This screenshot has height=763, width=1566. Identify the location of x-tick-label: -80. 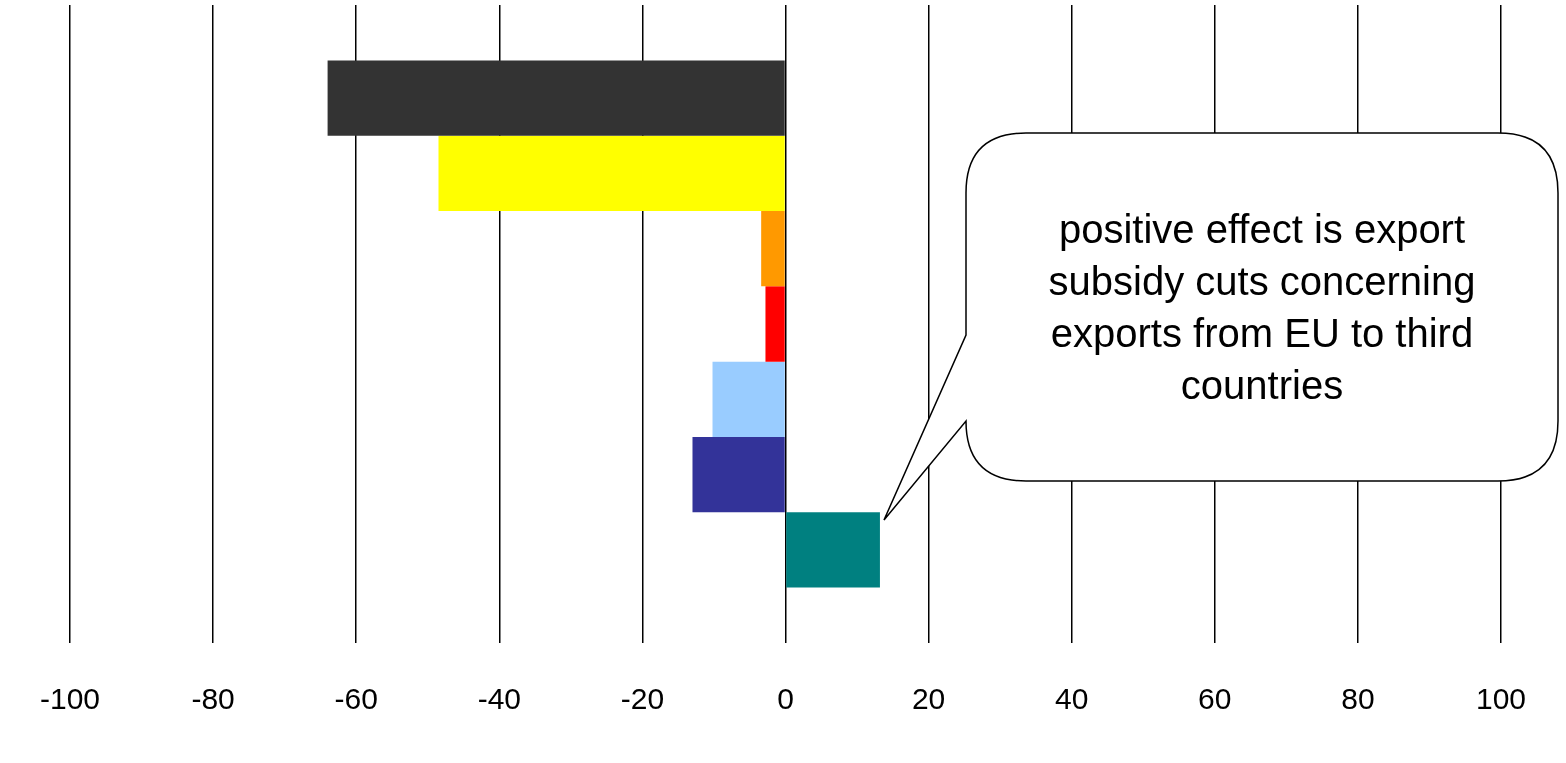
(213, 699).